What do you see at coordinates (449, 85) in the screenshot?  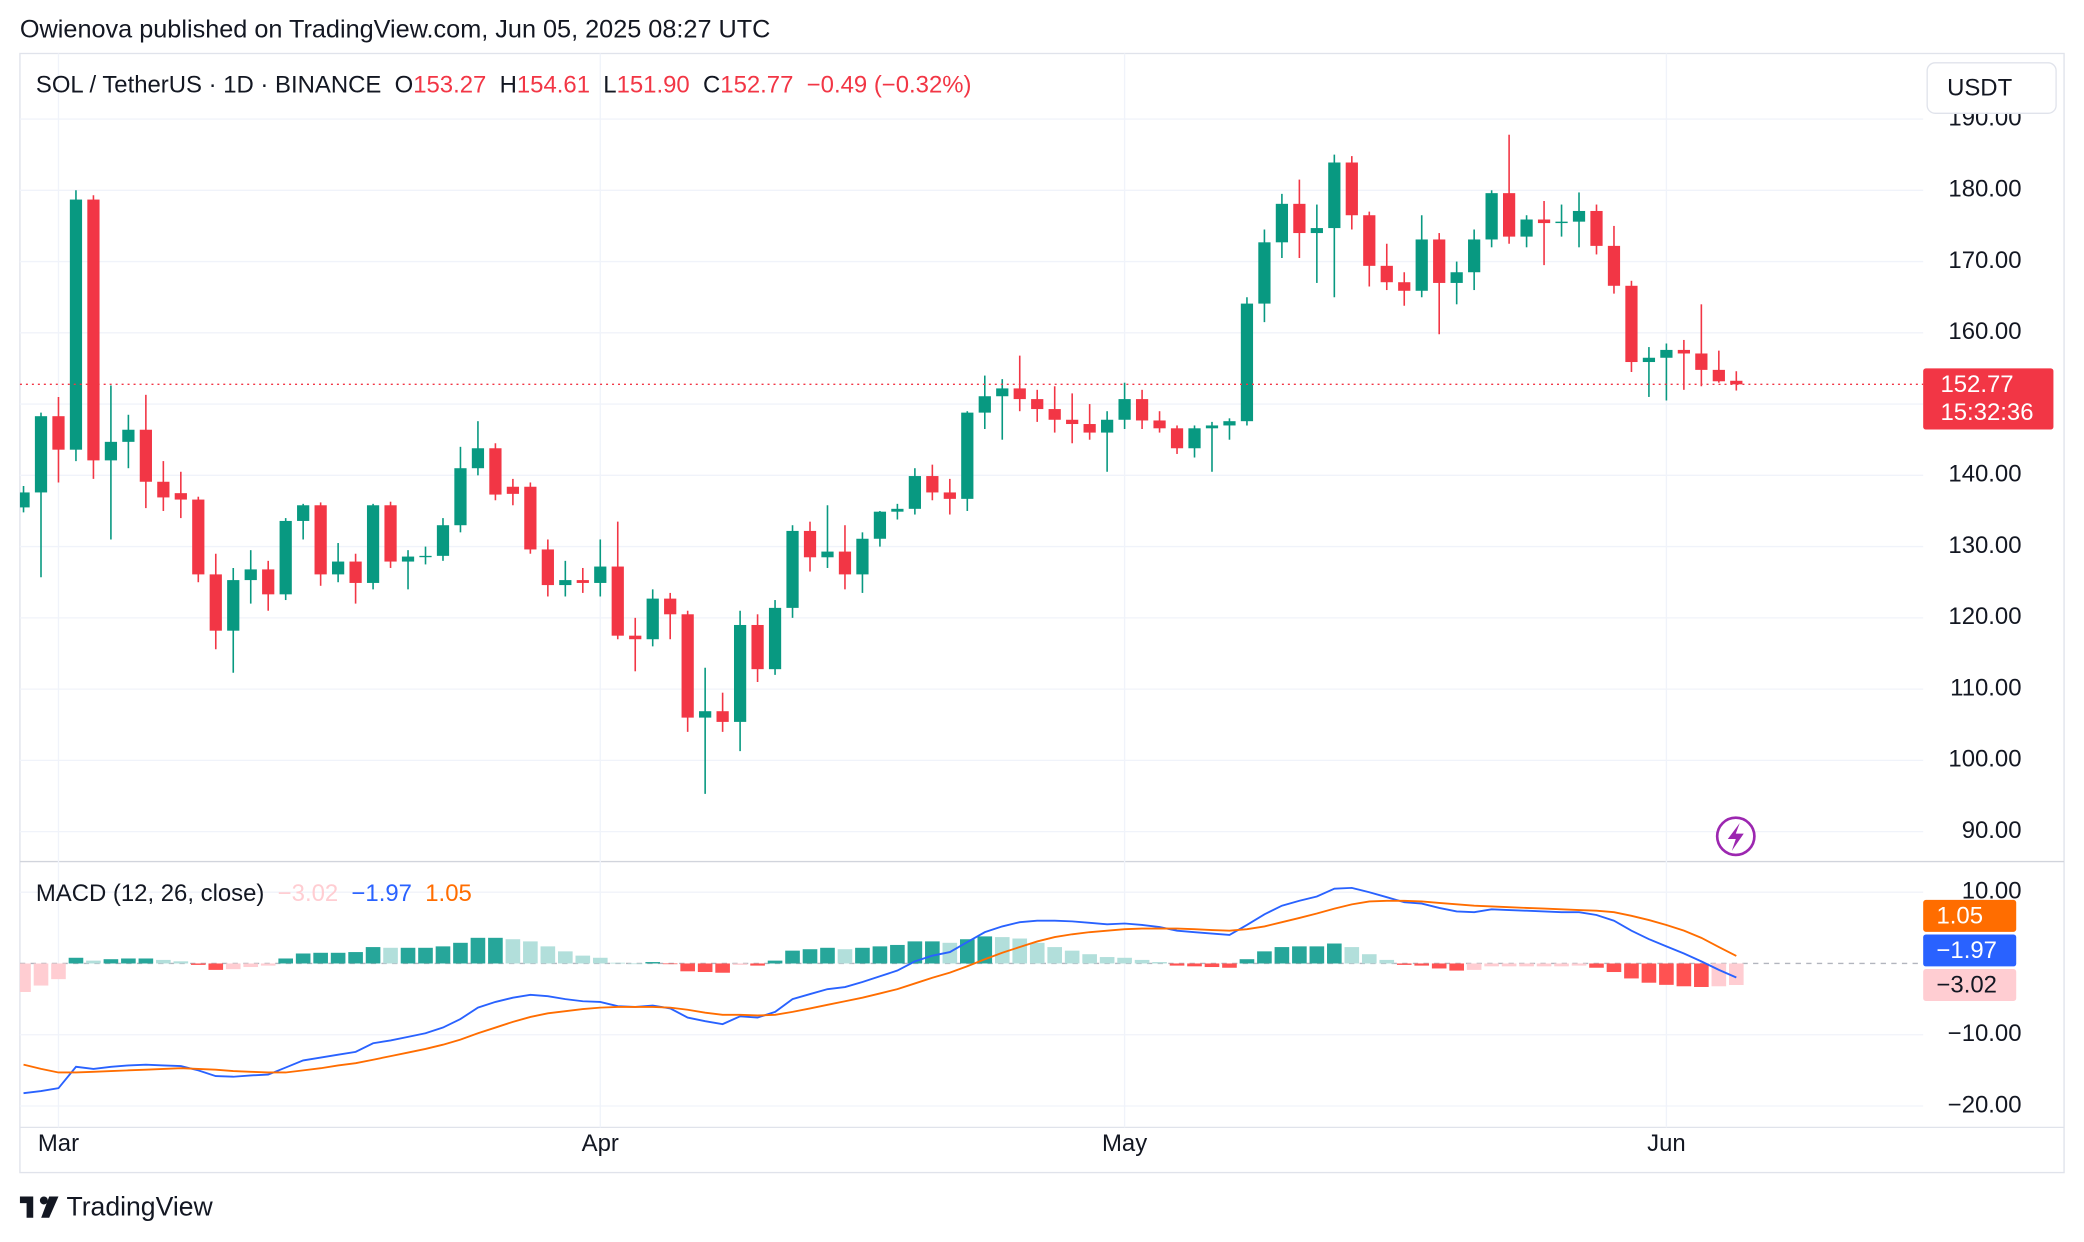 I see `ohlc-value: 153.27` at bounding box center [449, 85].